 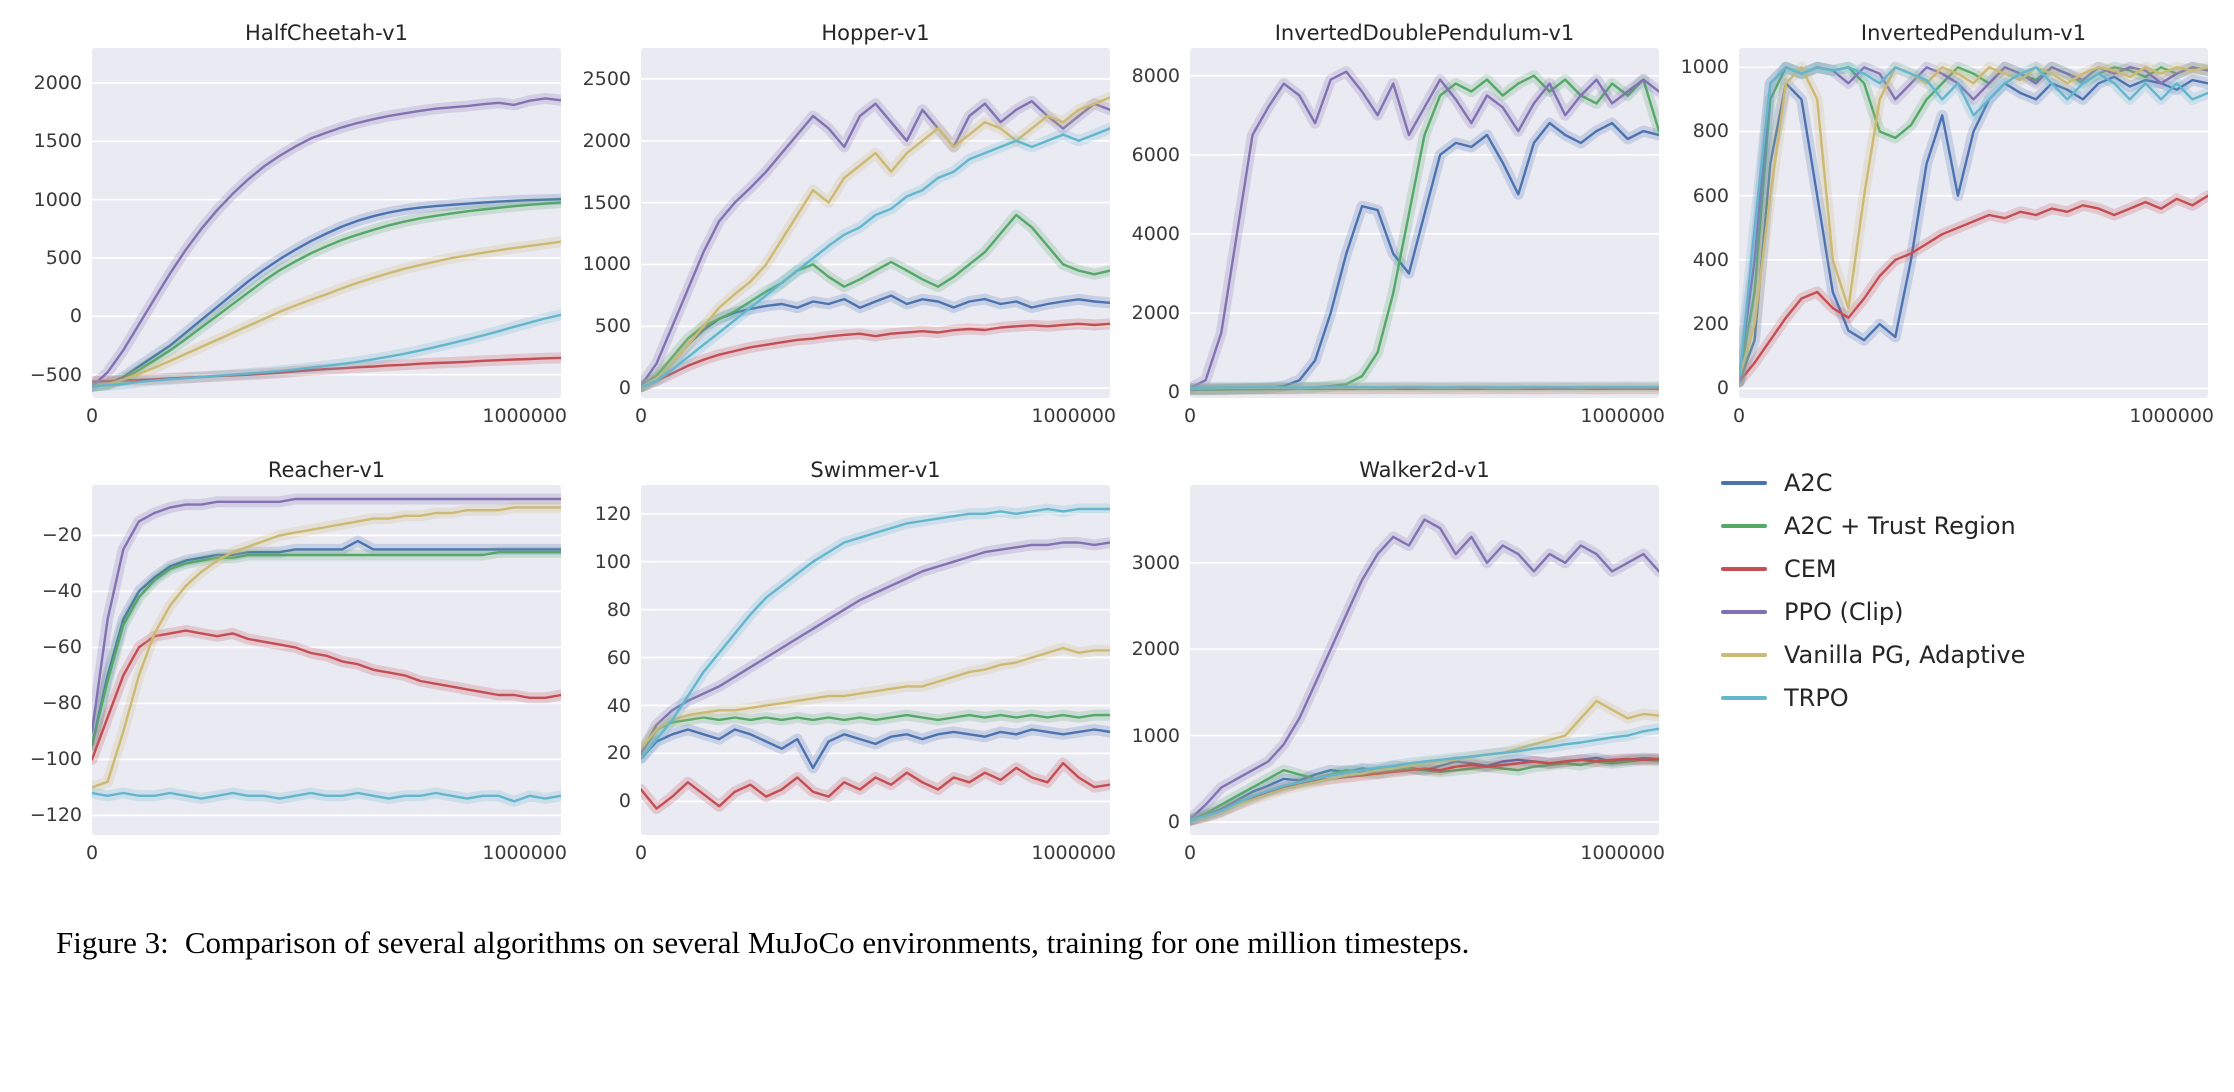 What do you see at coordinates (1844, 612) in the screenshot?
I see `legend-label: PPO (Clip)` at bounding box center [1844, 612].